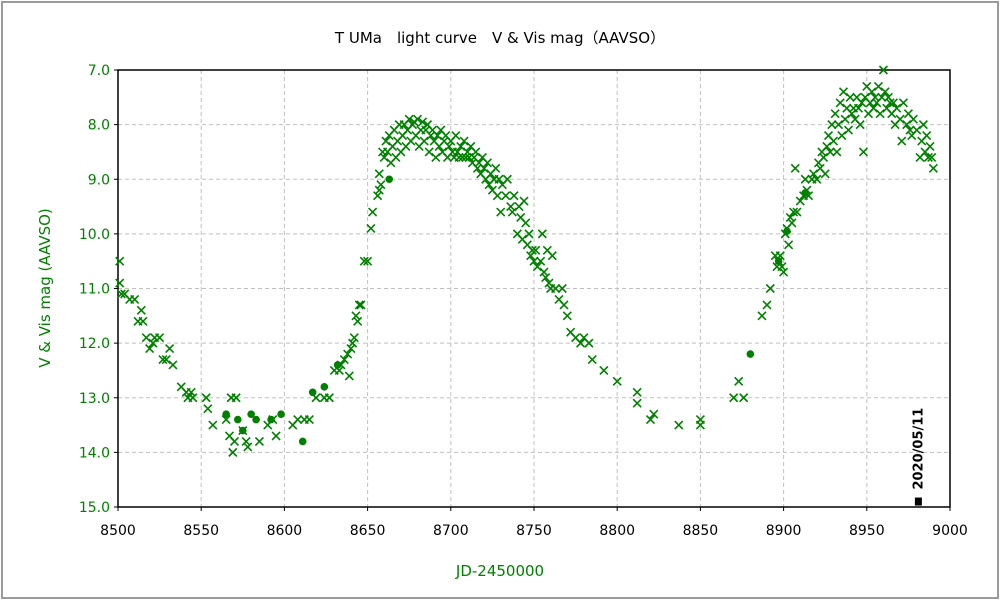 The width and height of the screenshot is (1000, 600). What do you see at coordinates (451, 531) in the screenshot?
I see `x-tick-label: 8700` at bounding box center [451, 531].